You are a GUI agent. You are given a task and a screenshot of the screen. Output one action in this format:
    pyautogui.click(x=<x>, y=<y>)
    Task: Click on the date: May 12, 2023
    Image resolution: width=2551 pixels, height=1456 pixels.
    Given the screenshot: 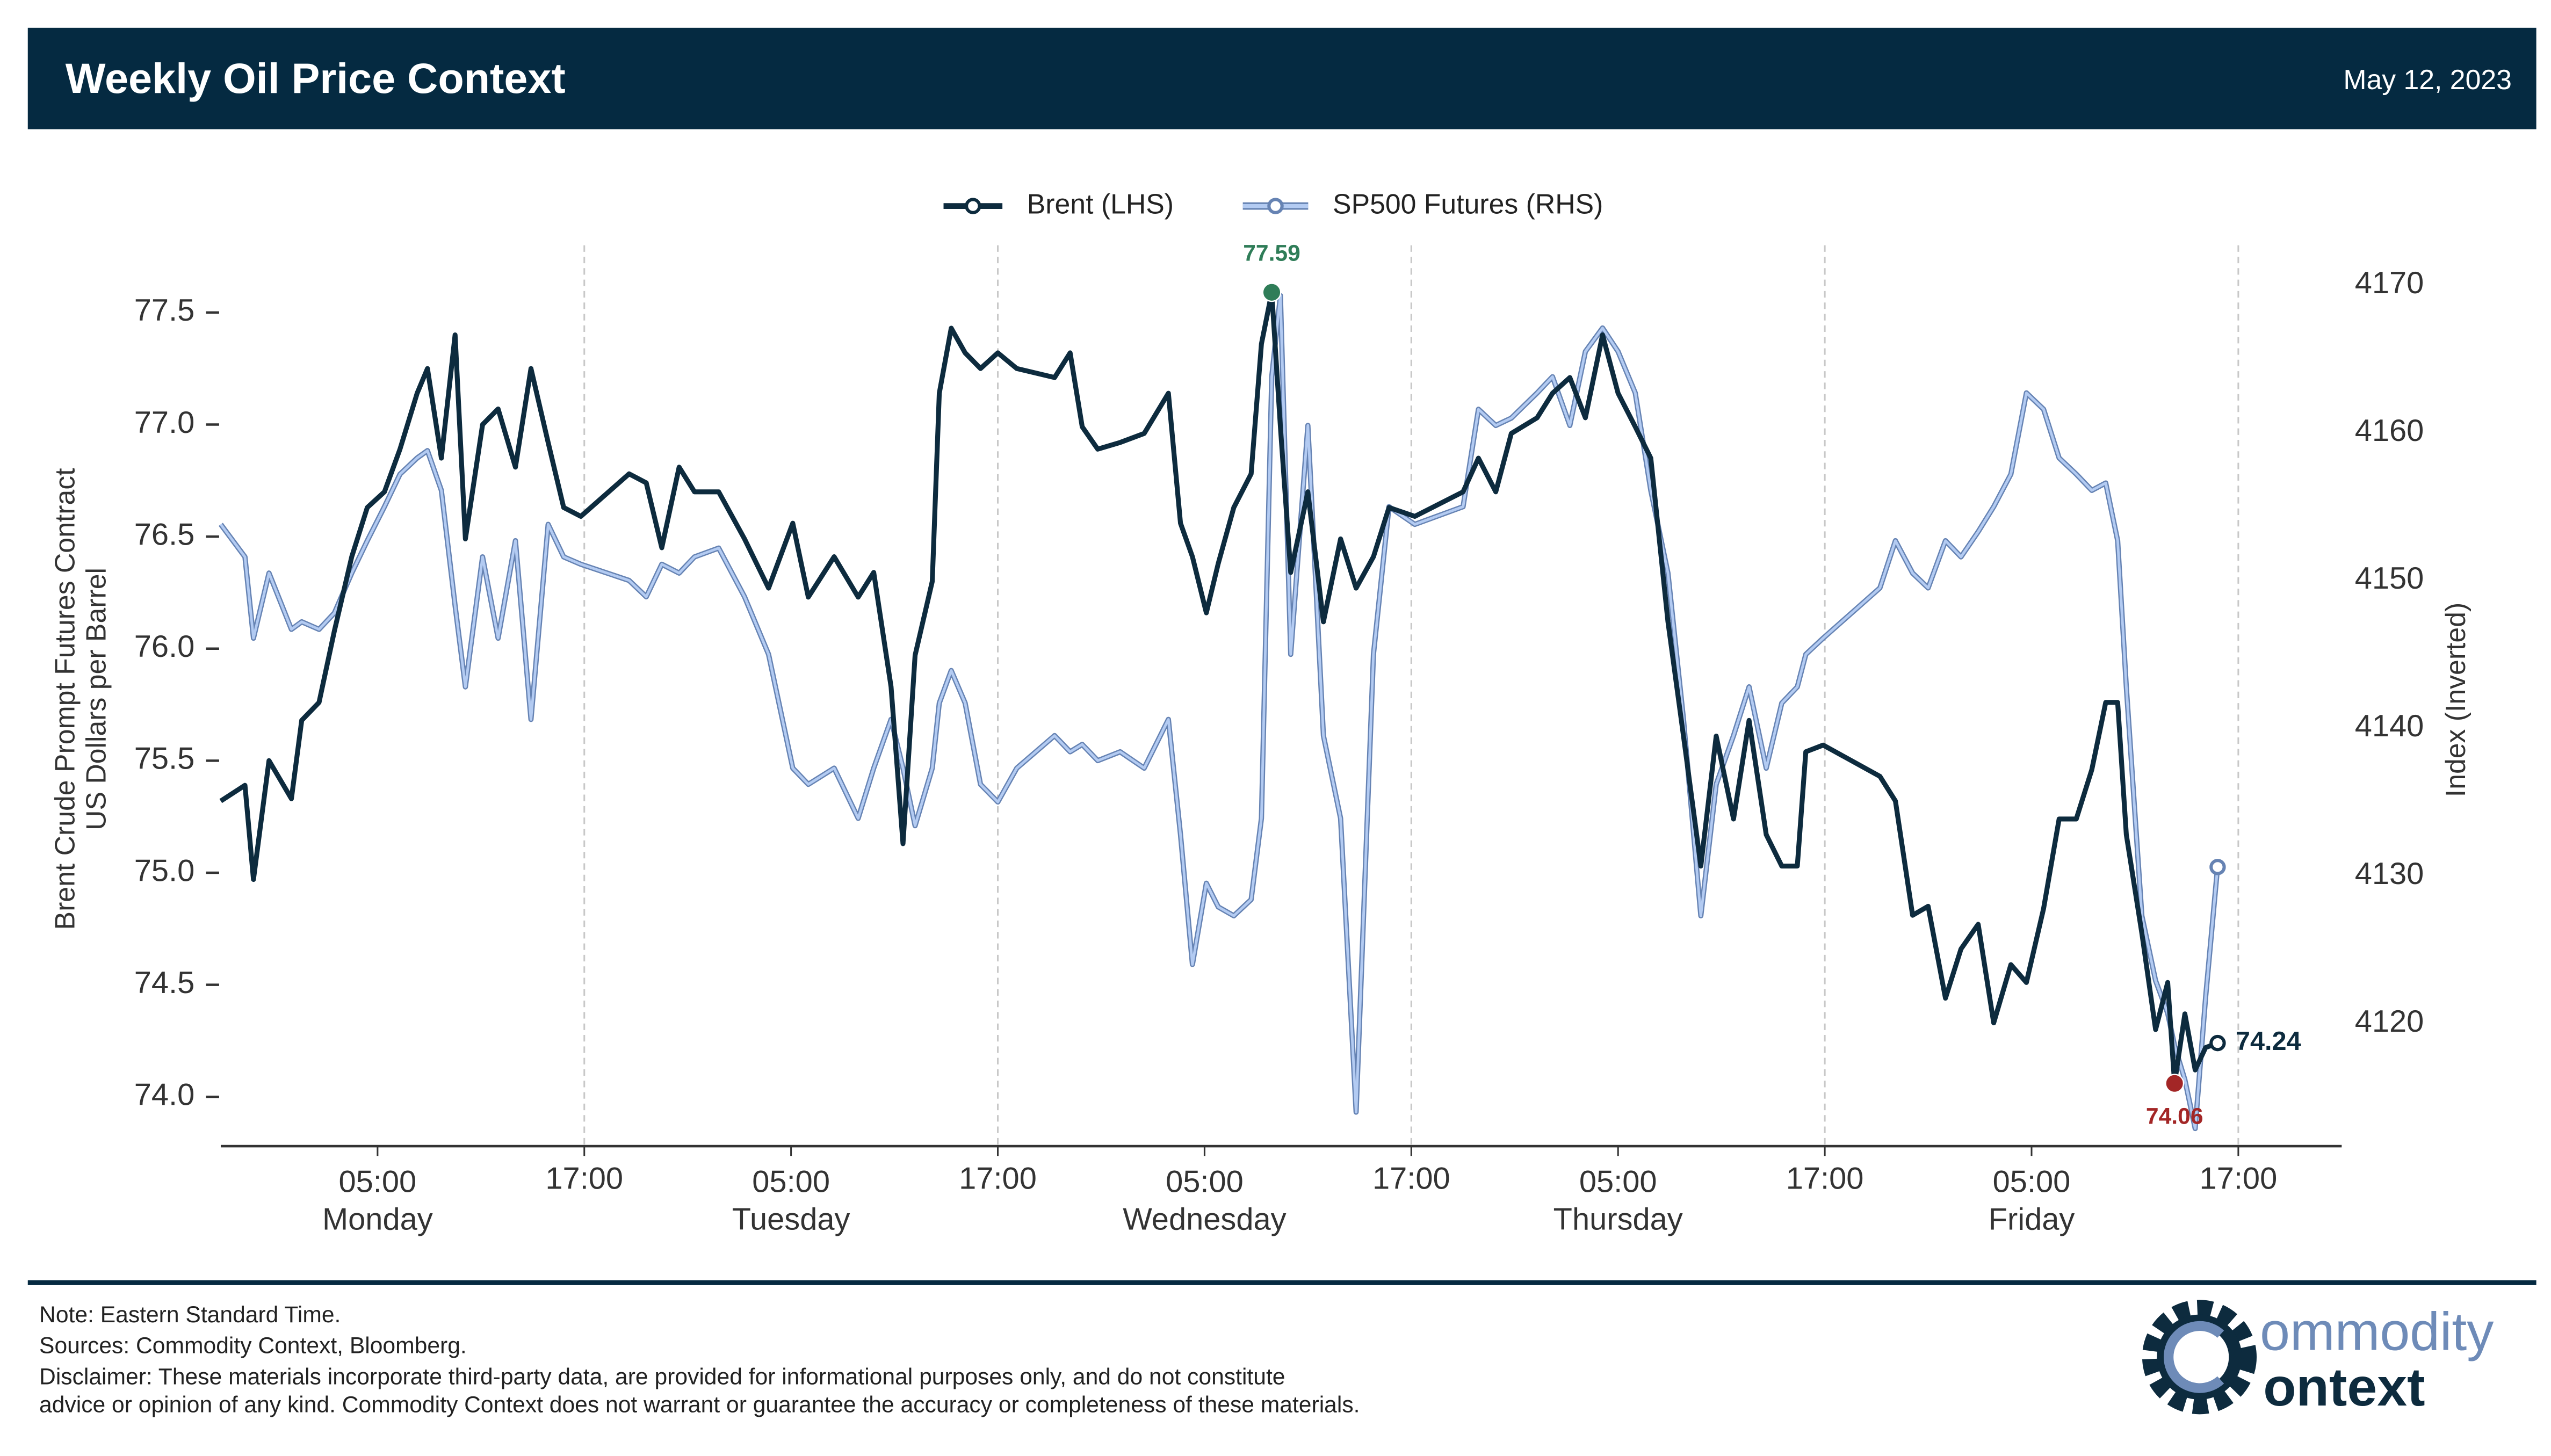 What is the action you would take?
    pyautogui.click(x=2427, y=79)
    